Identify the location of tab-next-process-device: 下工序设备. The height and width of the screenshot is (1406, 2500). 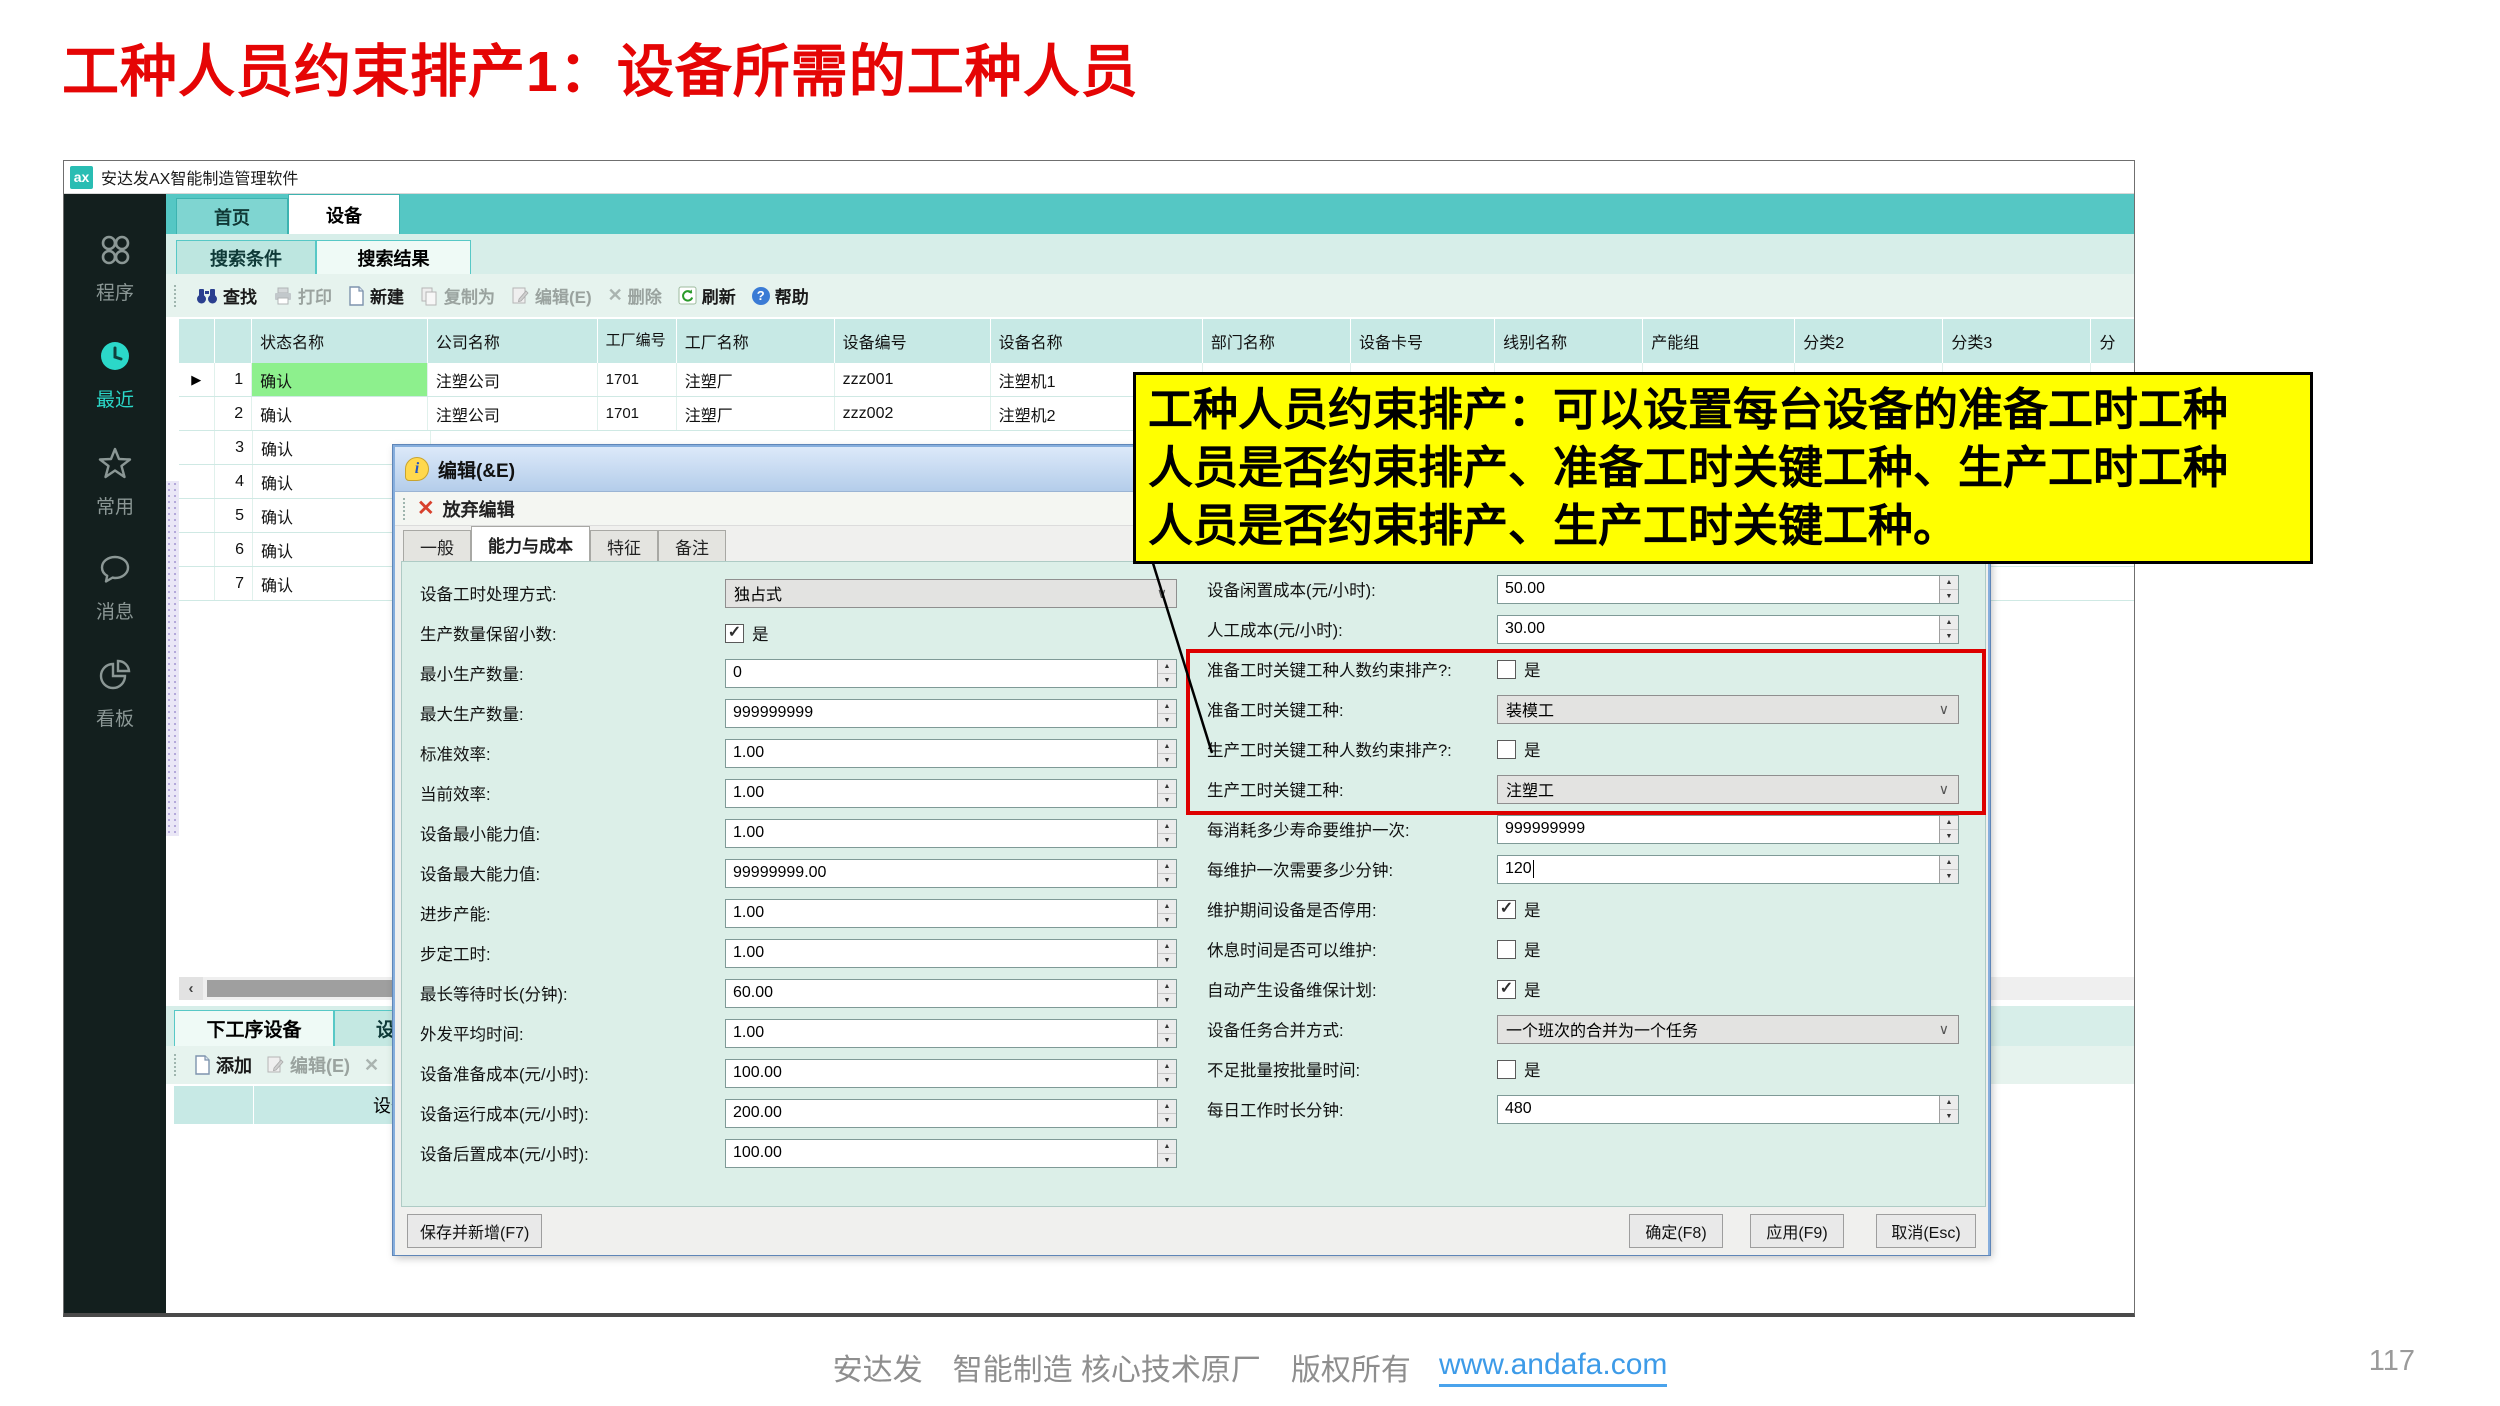
(254, 1028).